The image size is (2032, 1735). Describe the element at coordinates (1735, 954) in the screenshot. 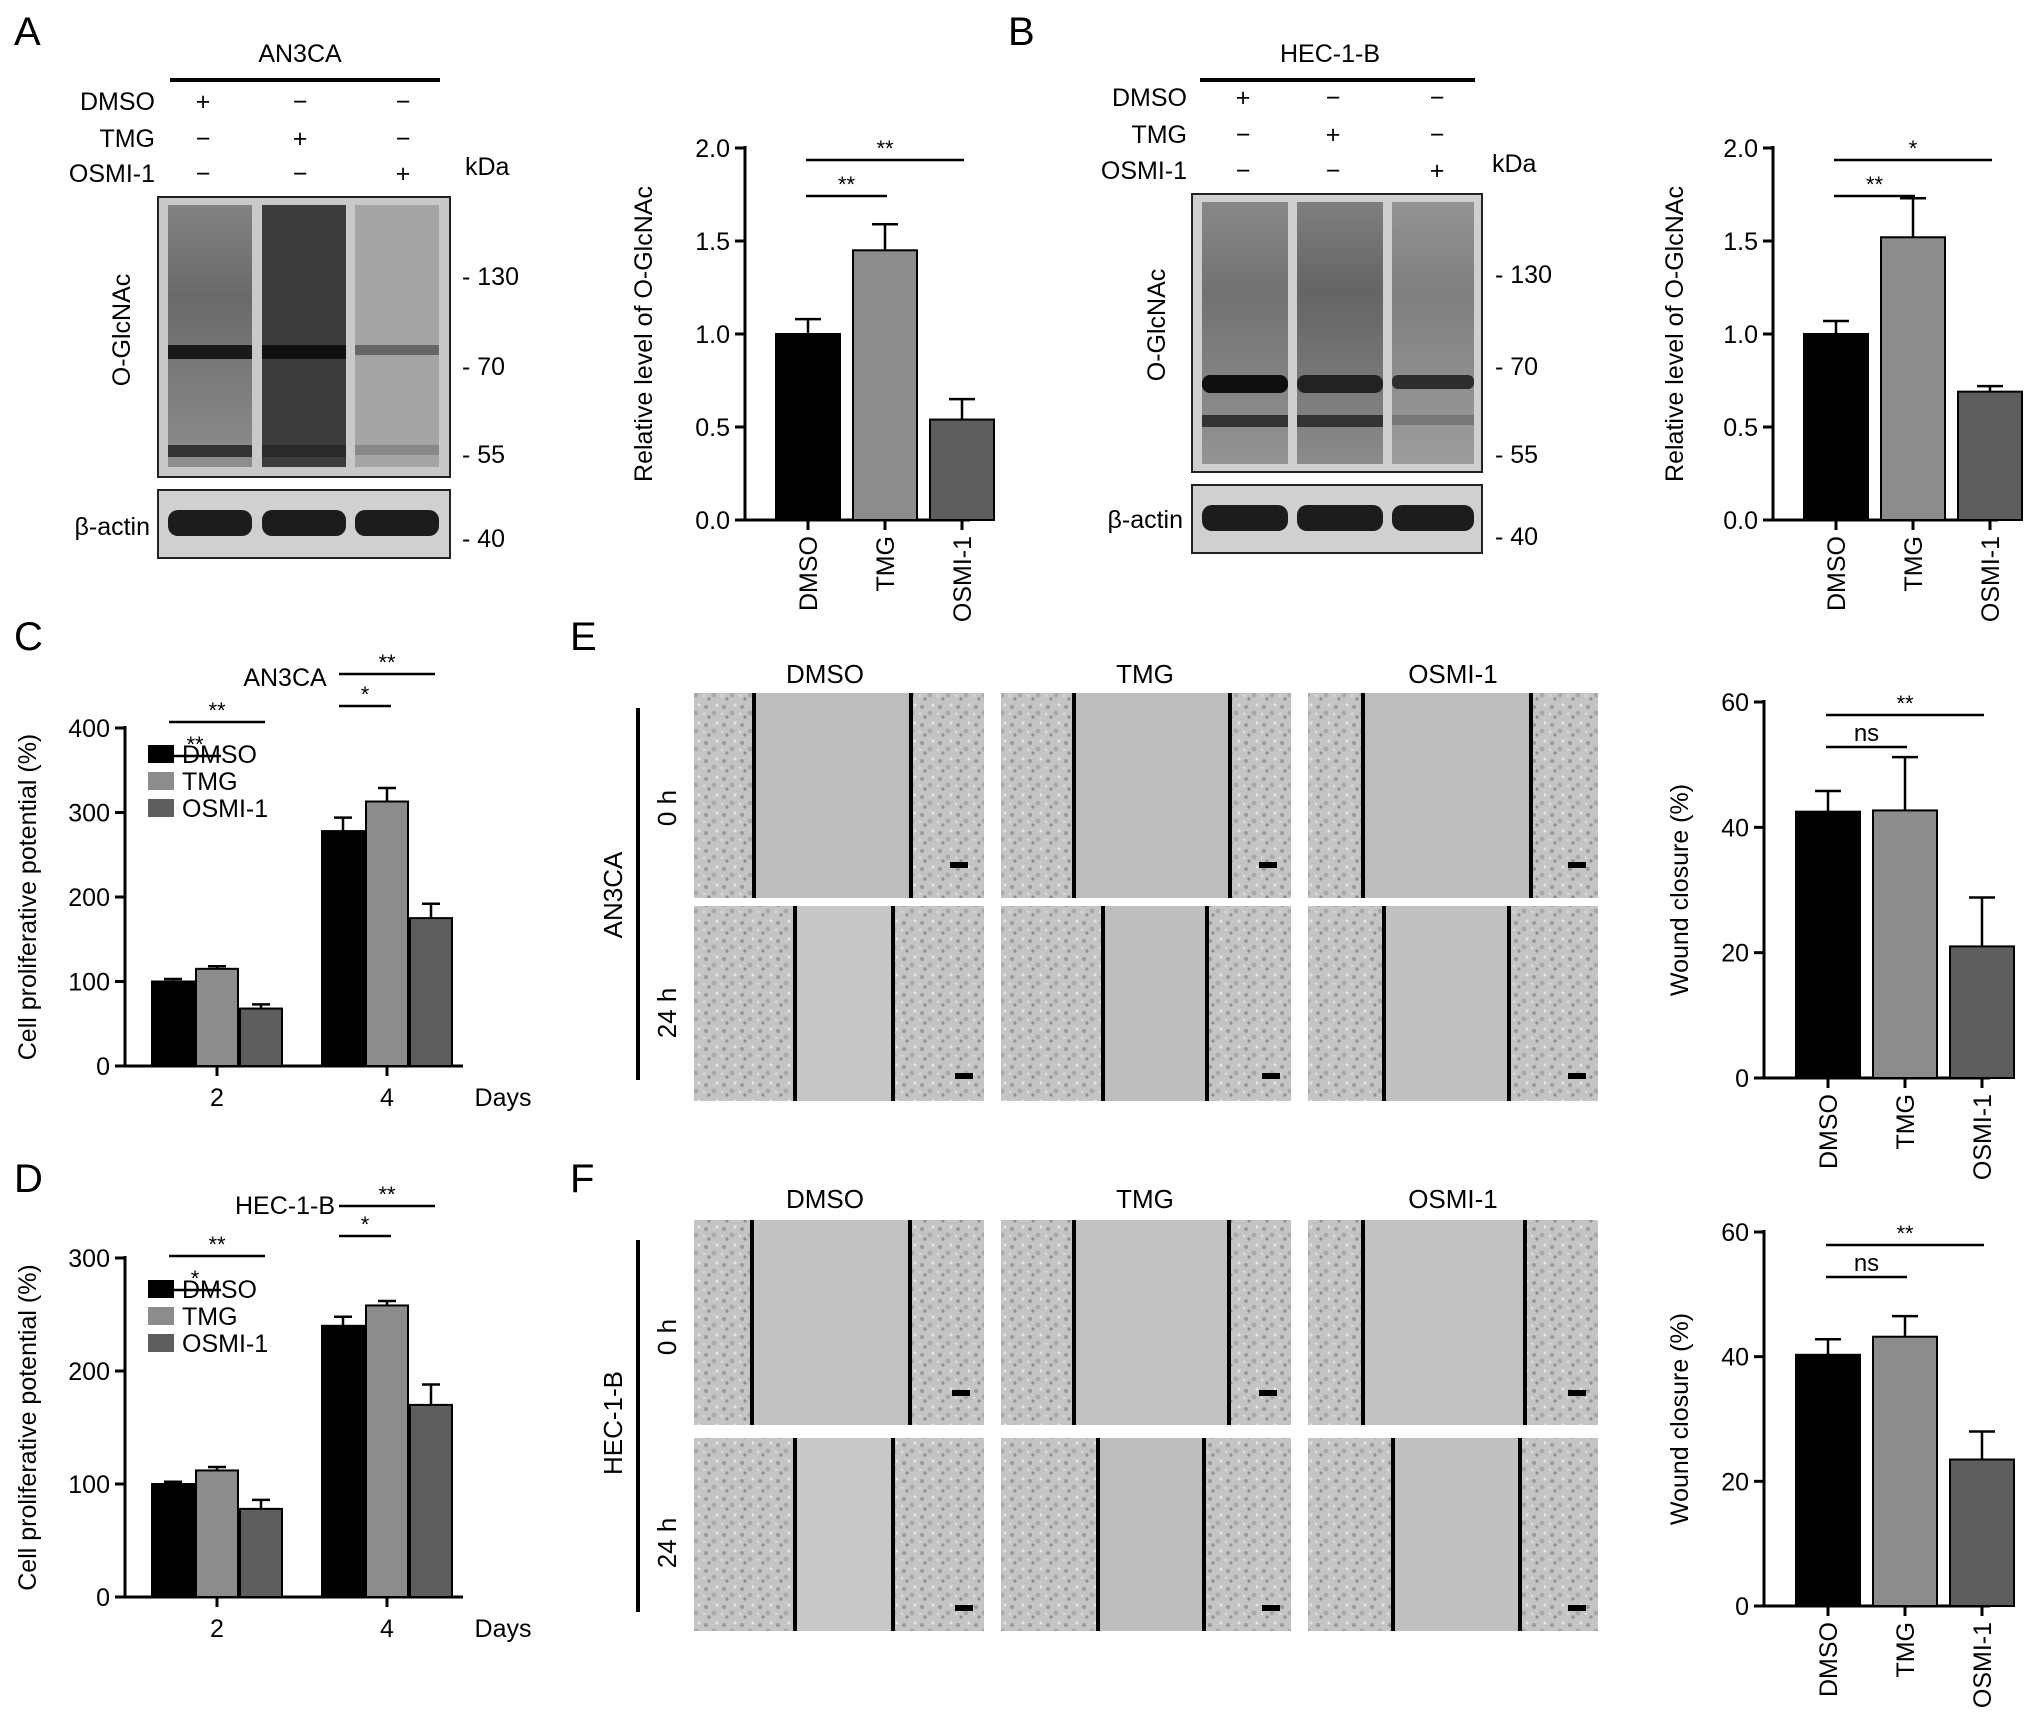

I see `y-tick-label: 20` at that location.